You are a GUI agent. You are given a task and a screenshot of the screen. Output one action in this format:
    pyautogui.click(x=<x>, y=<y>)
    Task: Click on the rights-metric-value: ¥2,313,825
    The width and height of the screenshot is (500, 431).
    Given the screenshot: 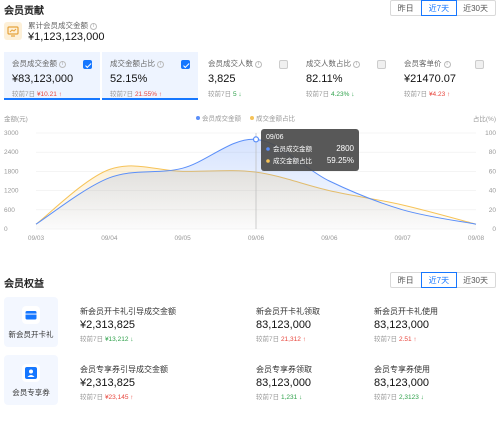 What is the action you would take?
    pyautogui.click(x=108, y=325)
    